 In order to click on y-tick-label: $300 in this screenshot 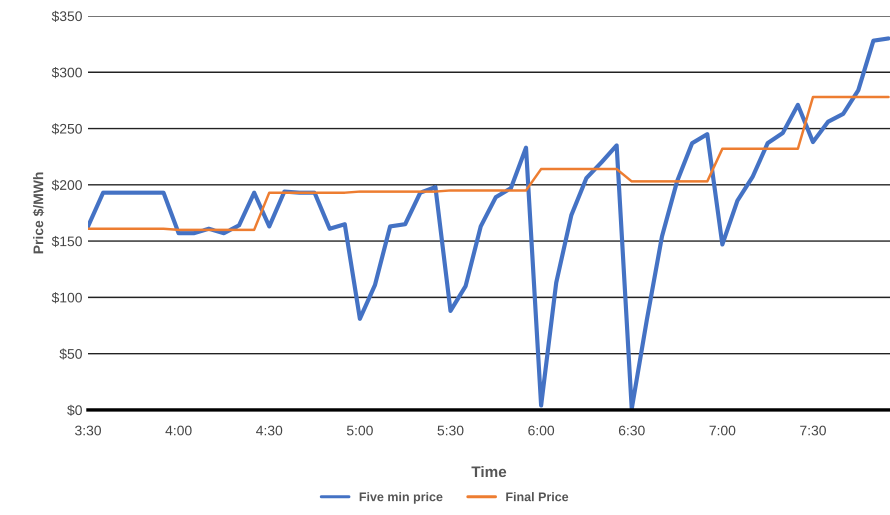, I will do `click(67, 72)`.